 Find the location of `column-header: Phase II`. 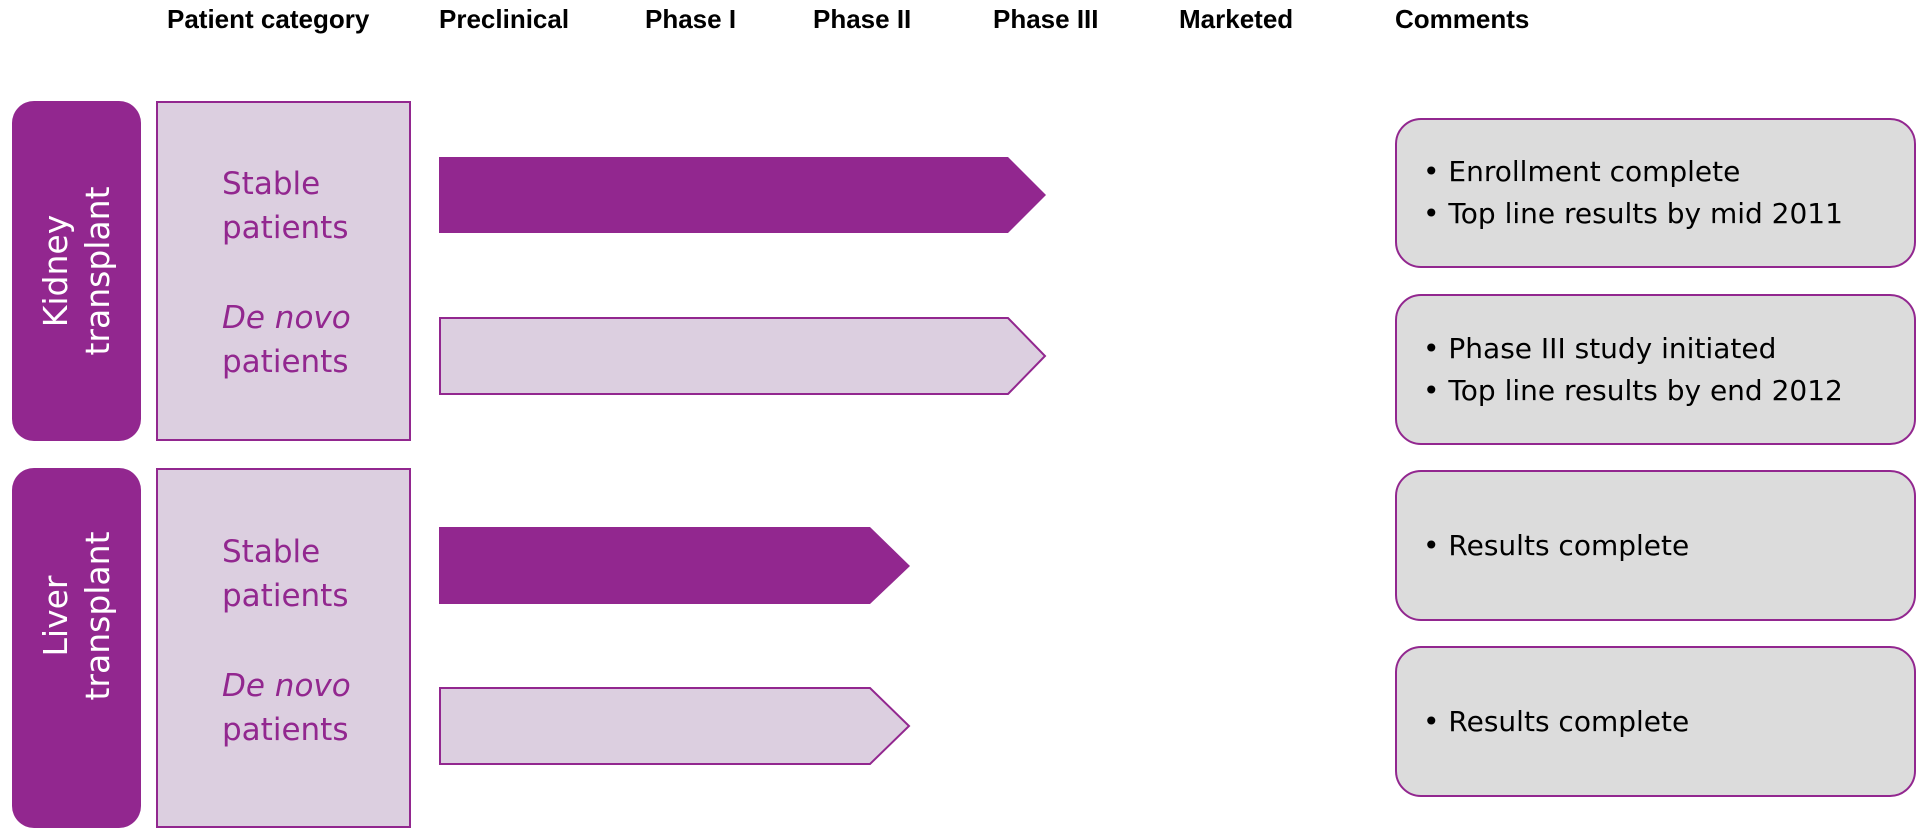

column-header: Phase II is located at coordinates (862, 19).